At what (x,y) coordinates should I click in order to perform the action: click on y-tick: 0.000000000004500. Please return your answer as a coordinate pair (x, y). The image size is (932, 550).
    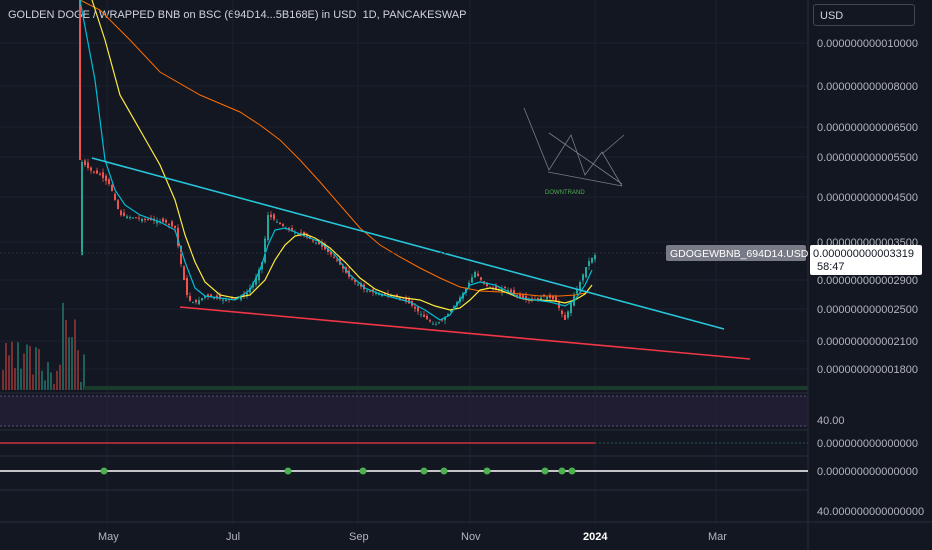
    Looking at the image, I should click on (867, 198).